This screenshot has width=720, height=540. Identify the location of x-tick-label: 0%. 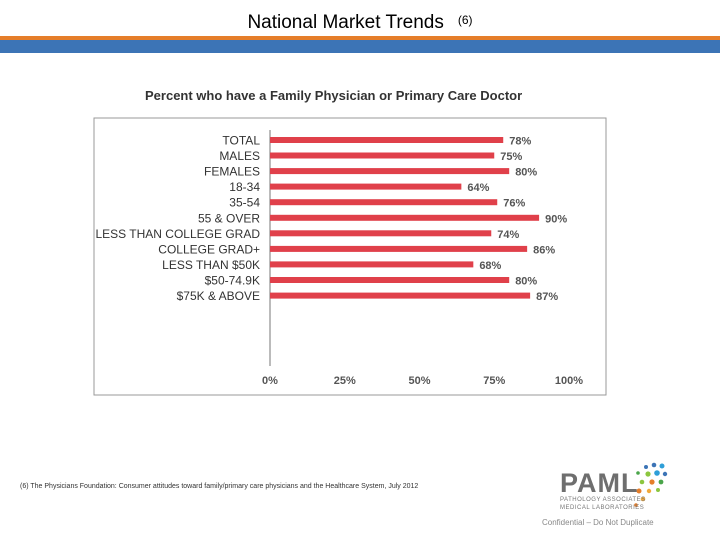
(270, 381).